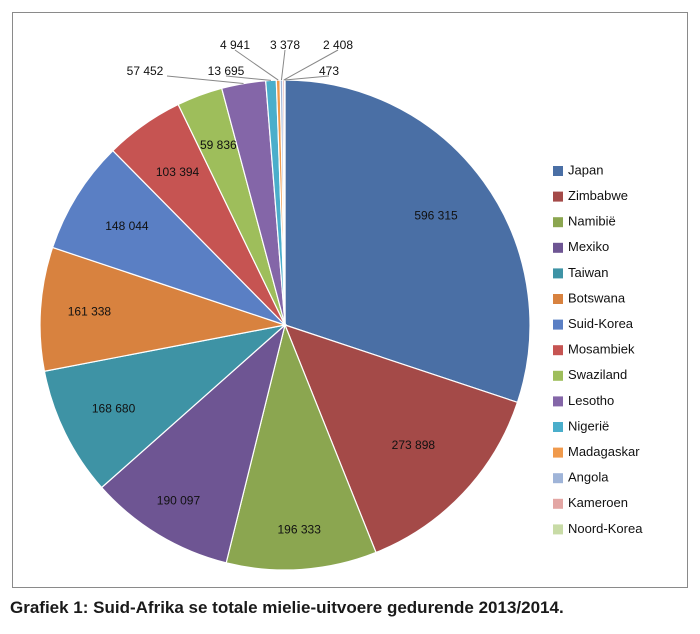 This screenshot has width=700, height=634. I want to click on data-label-lesotho: 57 452, so click(145, 71).